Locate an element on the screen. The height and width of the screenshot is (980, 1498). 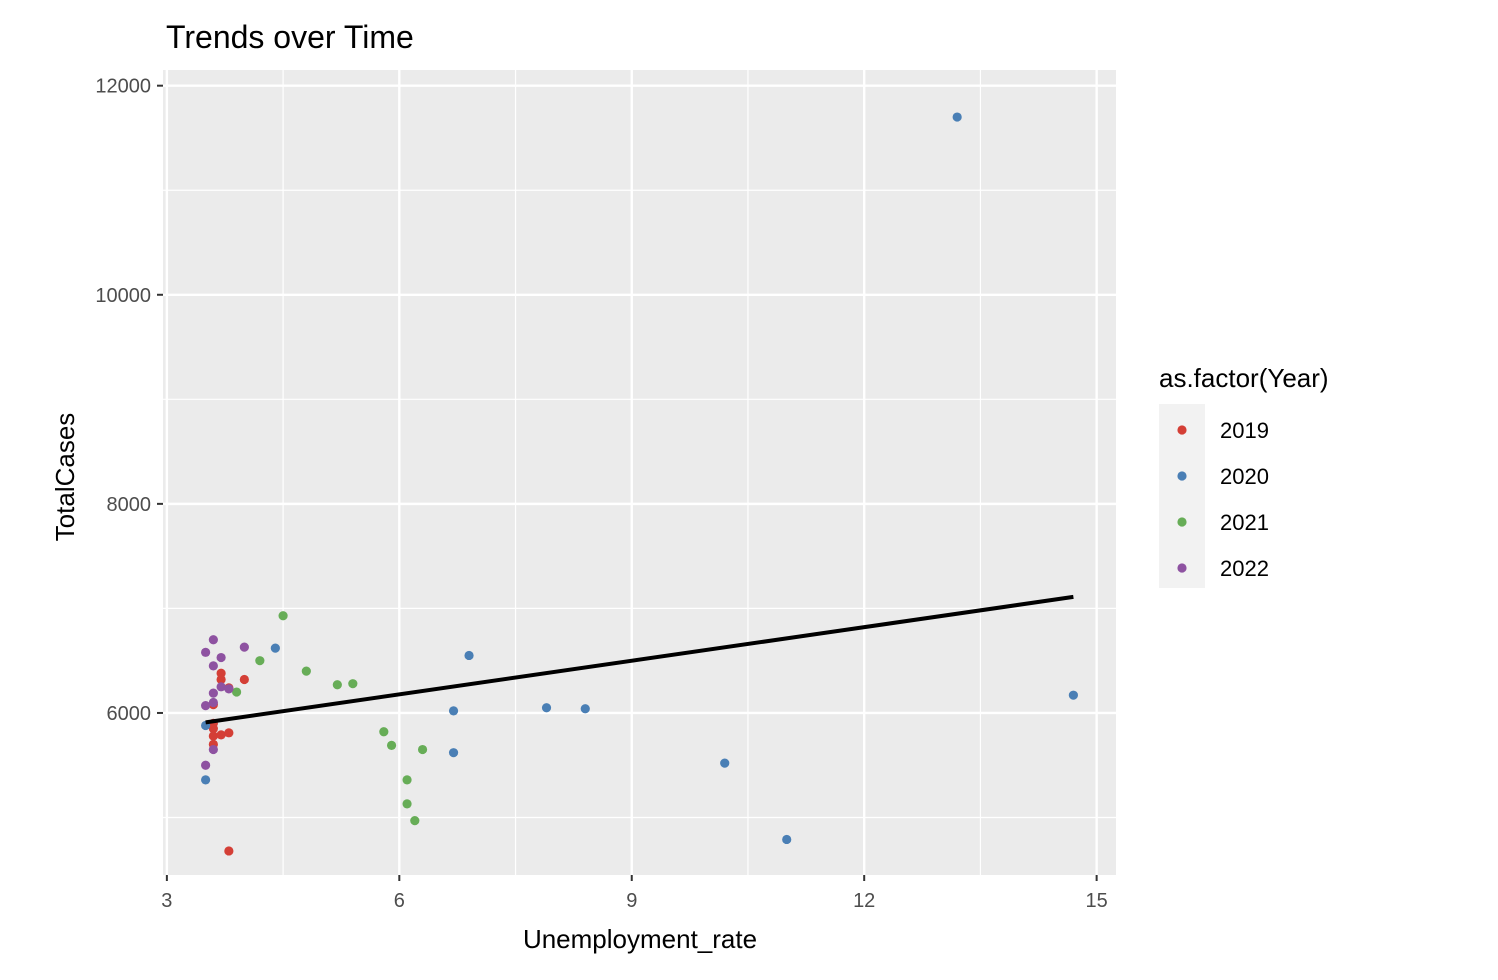
legend-key-2020 is located at coordinates (1182, 476).